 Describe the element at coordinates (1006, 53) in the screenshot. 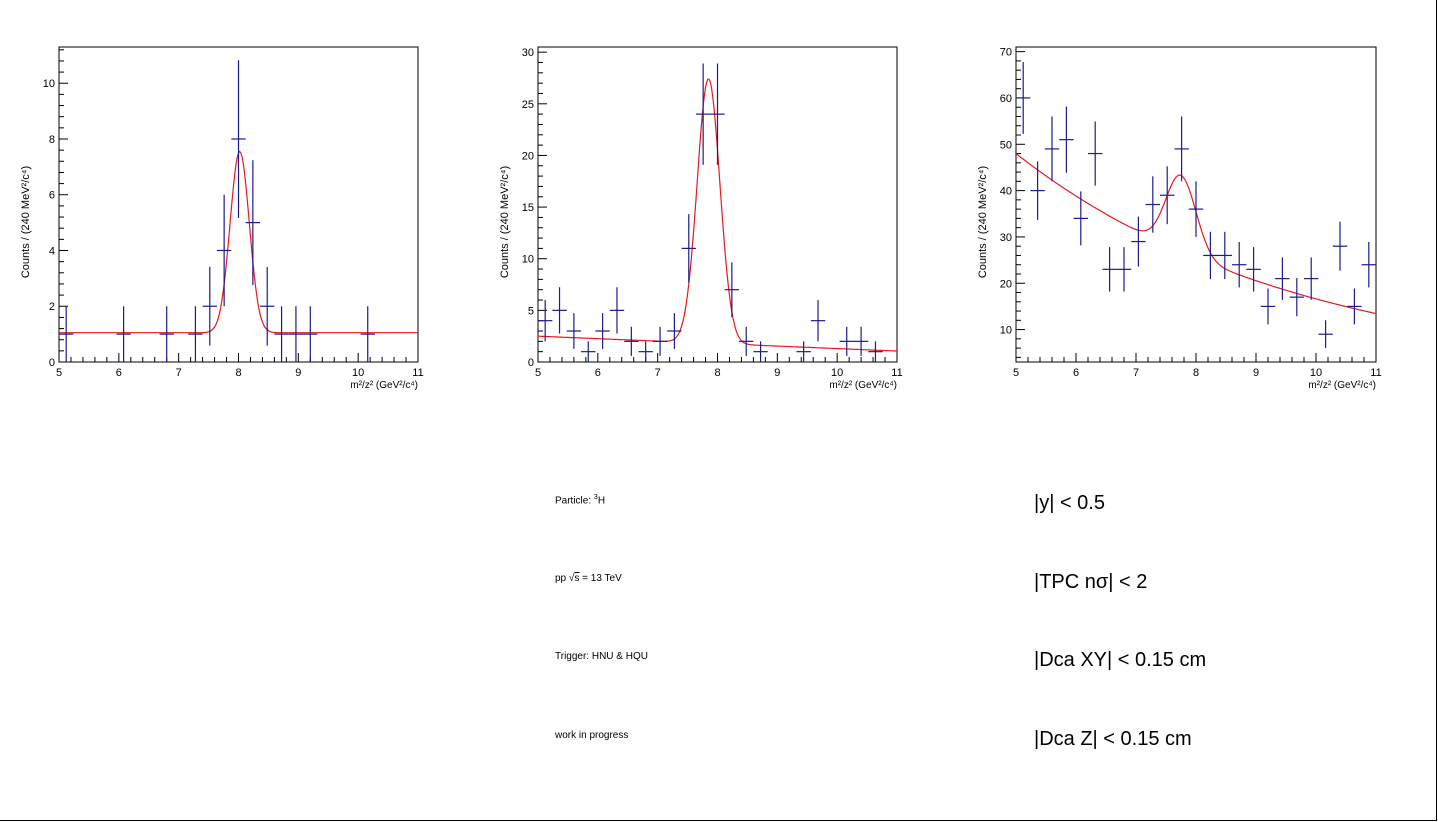

I see `y-tick-label: 70` at that location.